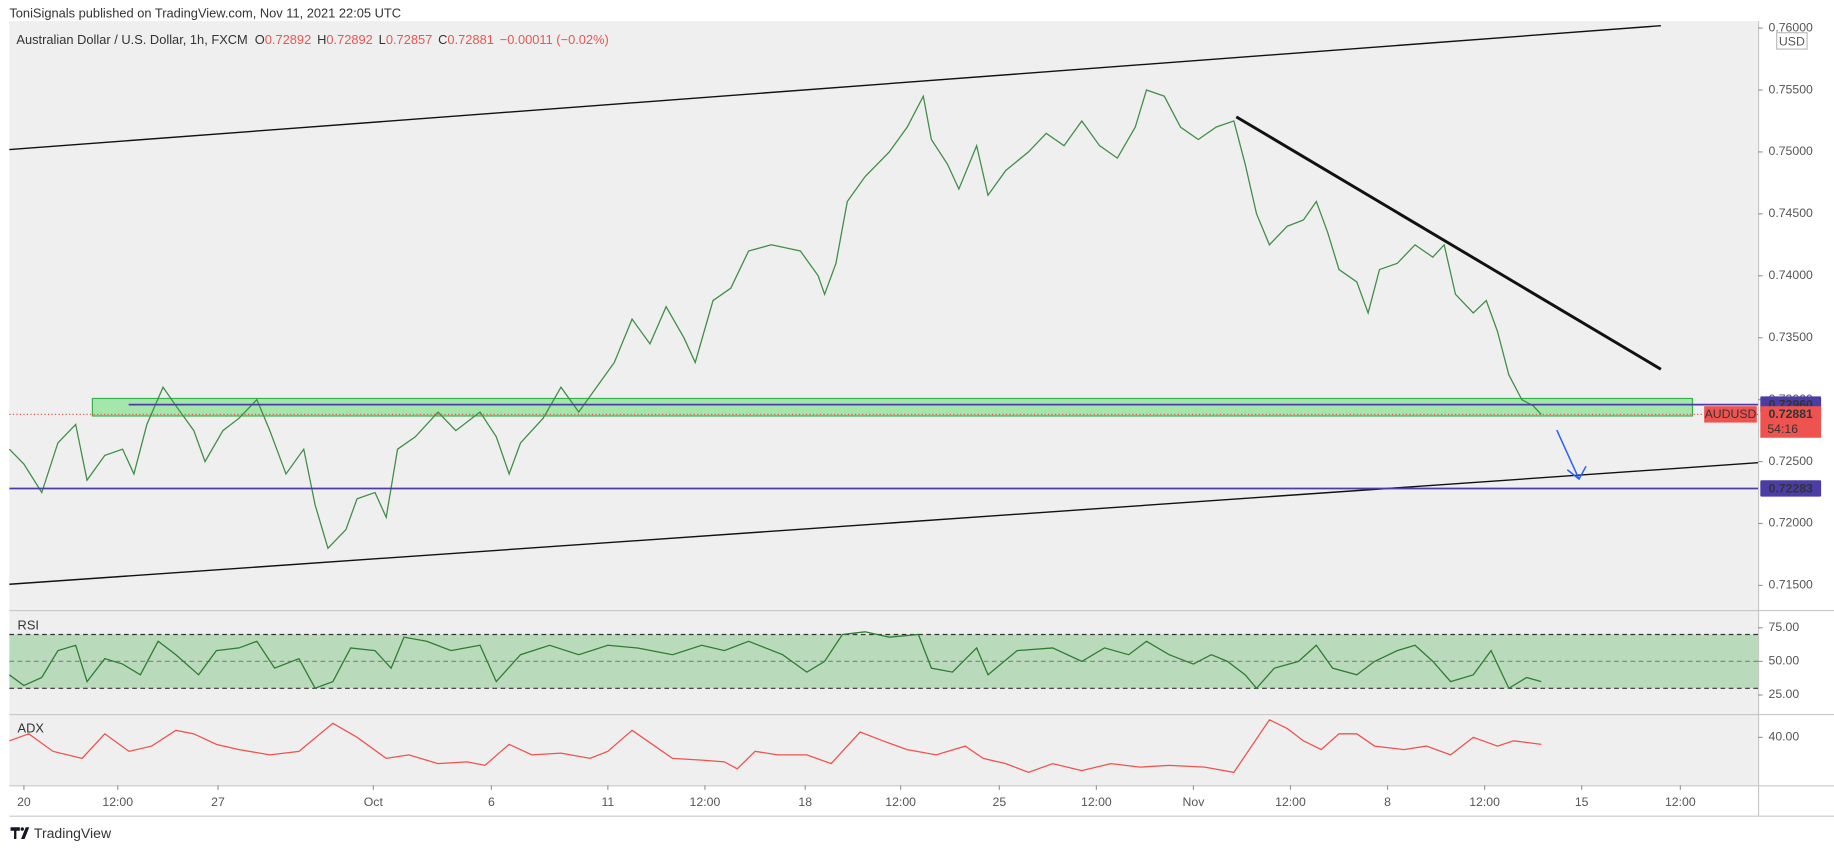 The width and height of the screenshot is (1834, 853). What do you see at coordinates (805, 802) in the screenshot?
I see `x-tick-label: 18` at bounding box center [805, 802].